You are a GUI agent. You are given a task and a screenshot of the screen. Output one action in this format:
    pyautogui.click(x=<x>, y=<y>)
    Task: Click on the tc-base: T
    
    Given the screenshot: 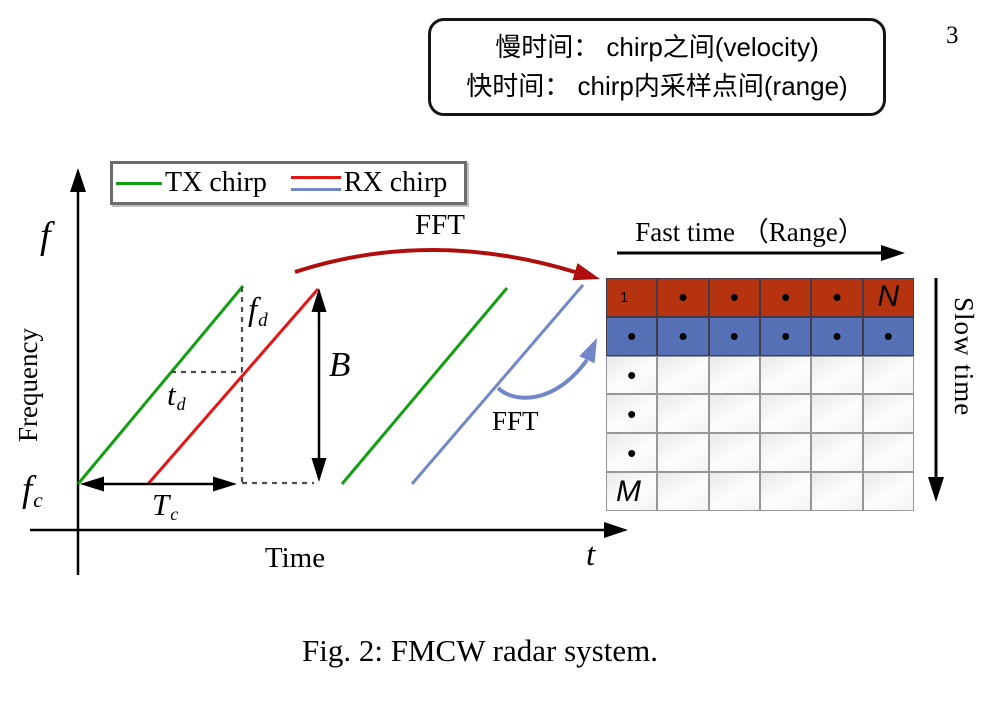 What is the action you would take?
    pyautogui.click(x=161, y=504)
    